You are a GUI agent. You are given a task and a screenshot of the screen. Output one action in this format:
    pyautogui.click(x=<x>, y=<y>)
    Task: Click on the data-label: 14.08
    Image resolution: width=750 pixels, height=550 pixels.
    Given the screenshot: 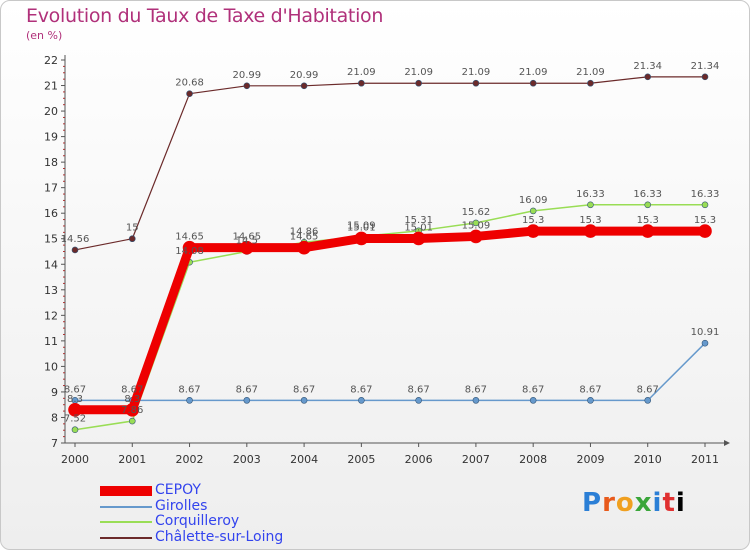 What is the action you would take?
    pyautogui.click(x=189, y=251)
    